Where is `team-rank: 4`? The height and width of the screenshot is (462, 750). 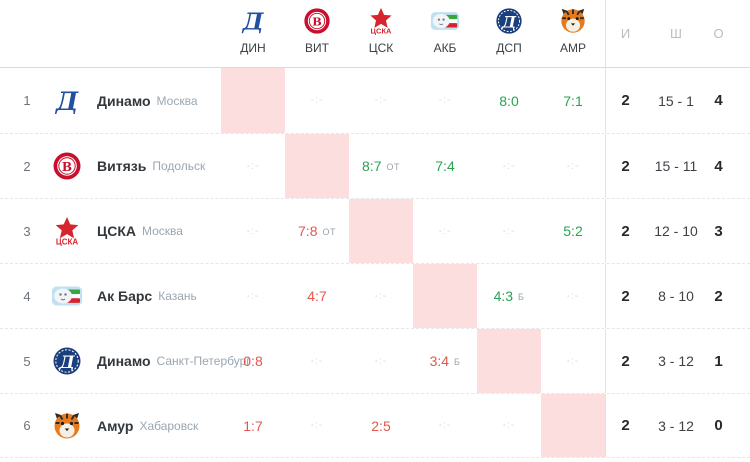
team-rank: 4 is located at coordinates (27, 296).